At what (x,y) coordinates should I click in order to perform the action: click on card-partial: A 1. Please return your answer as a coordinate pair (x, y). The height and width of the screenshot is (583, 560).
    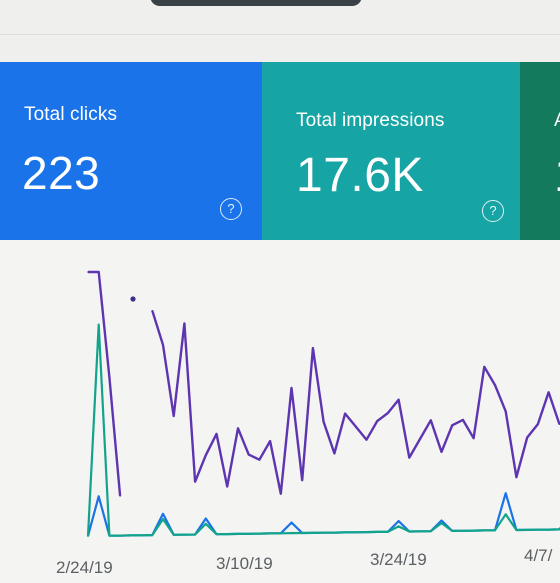
    Looking at the image, I should click on (540, 151).